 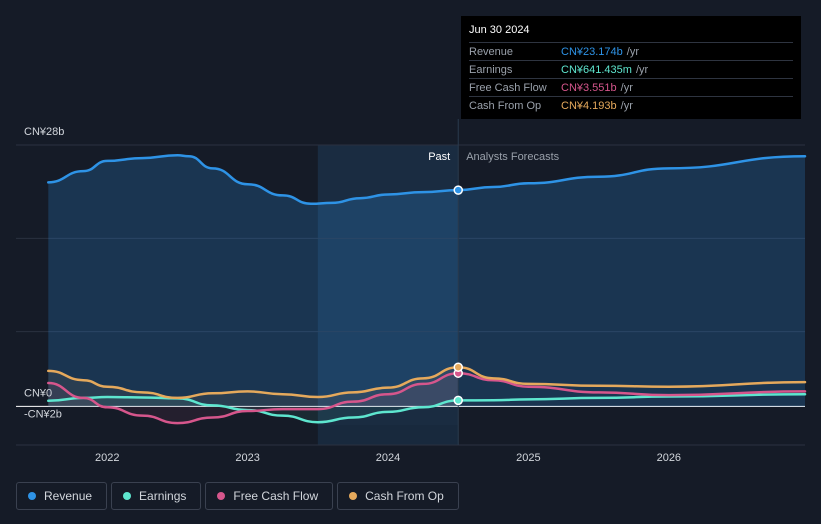 I want to click on tooltip-row-free-cash-flow: Free Cash Flow CN¥3.551b /yr, so click(x=631, y=87).